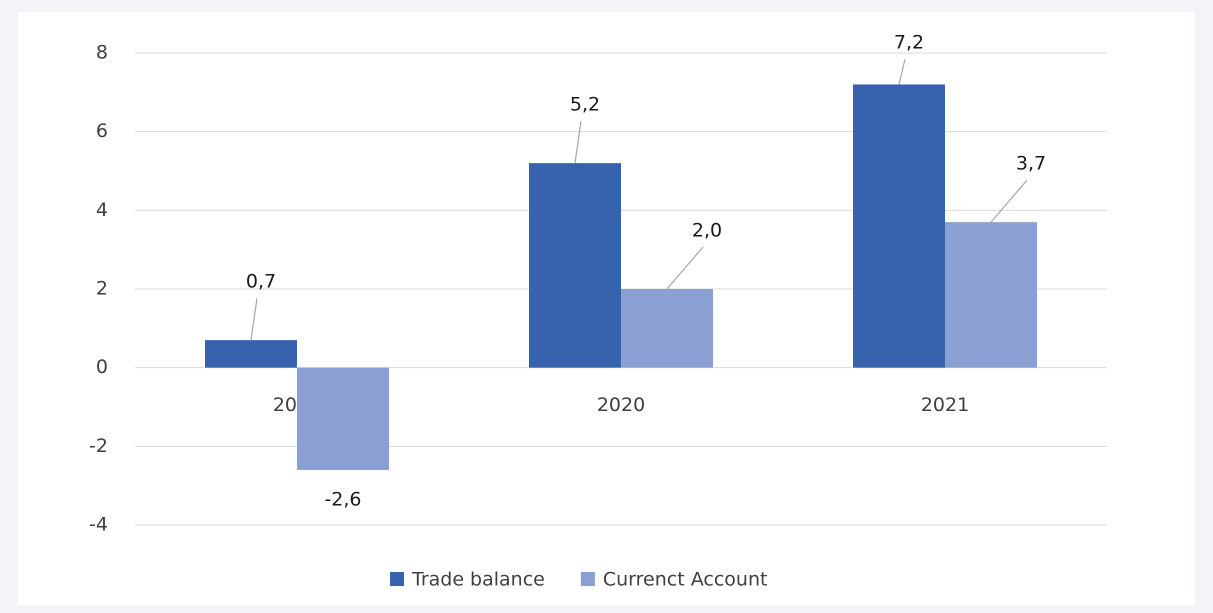  What do you see at coordinates (102, 131) in the screenshot?
I see `y-tick-label: 6` at bounding box center [102, 131].